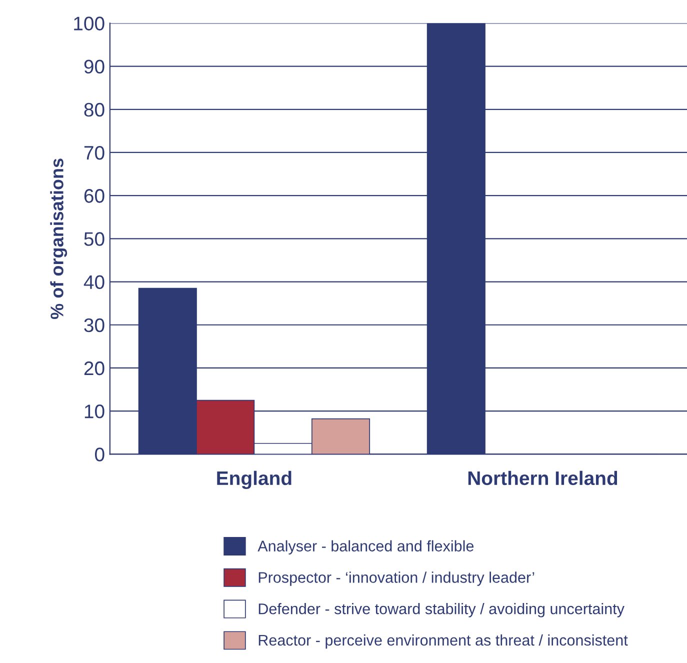 The height and width of the screenshot is (663, 687). What do you see at coordinates (94, 196) in the screenshot?
I see `y-tick-label: 60` at bounding box center [94, 196].